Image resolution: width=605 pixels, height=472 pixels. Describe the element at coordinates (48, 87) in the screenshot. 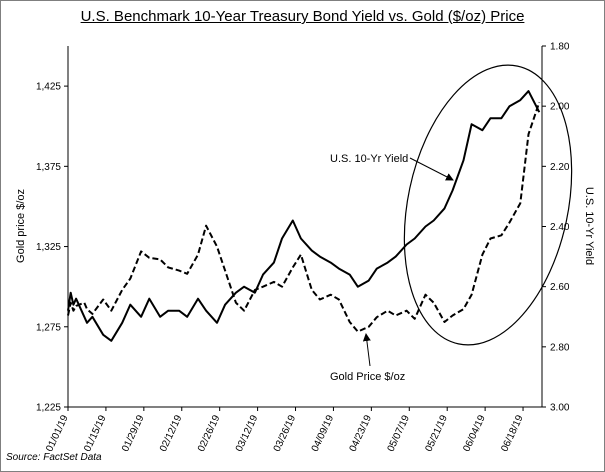

I see `left-tick-label: 1,425` at that location.